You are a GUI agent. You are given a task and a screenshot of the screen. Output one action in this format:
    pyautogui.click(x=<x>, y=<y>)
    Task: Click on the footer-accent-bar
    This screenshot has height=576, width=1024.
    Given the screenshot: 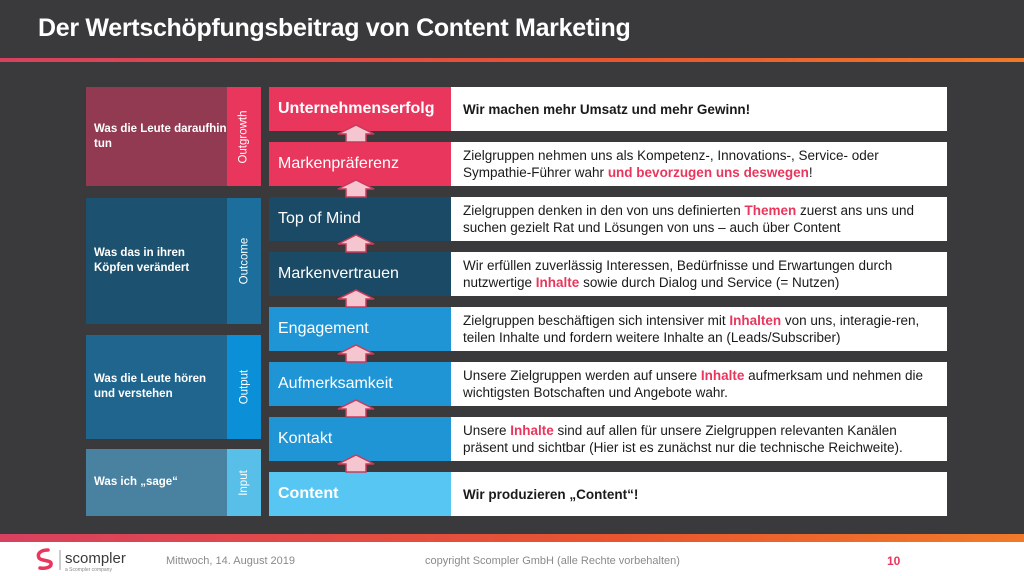 What is the action you would take?
    pyautogui.click(x=512, y=538)
    